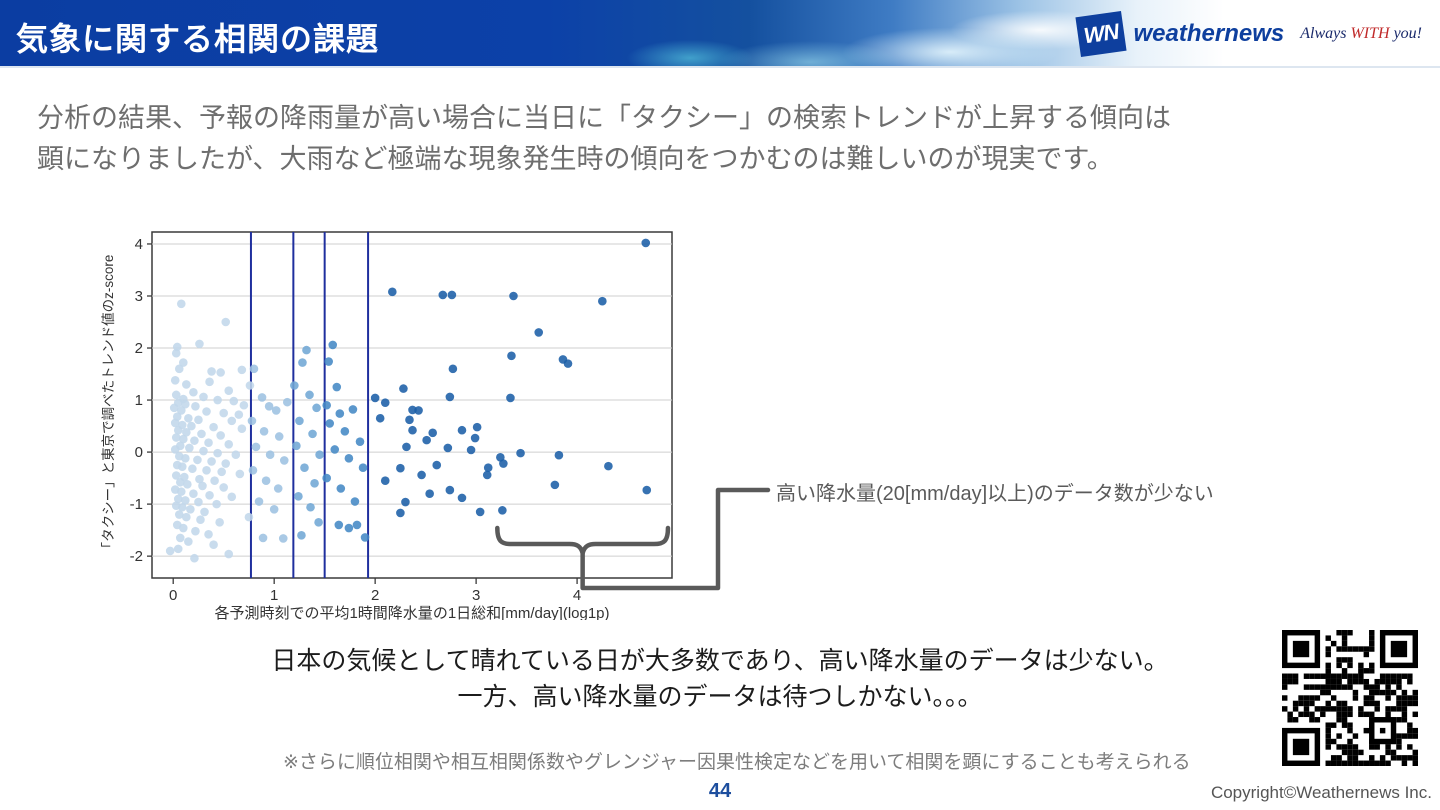 This screenshot has height=810, width=1440. Describe the element at coordinates (108, 405) in the screenshot. I see `svg-text: 「タクシー」と東京で調べたトレンド値のz-score` at that location.